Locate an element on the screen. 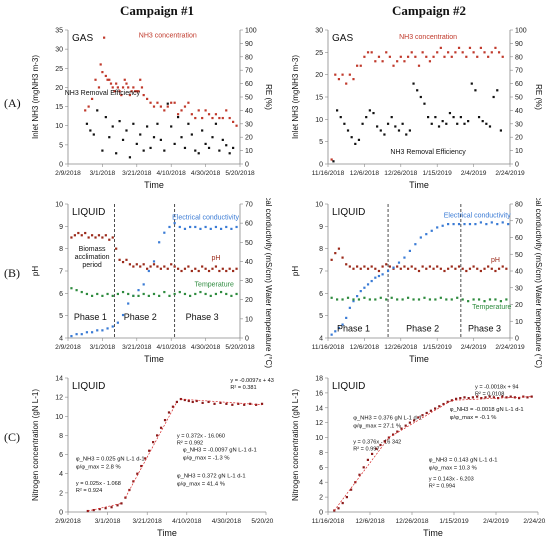 The width and height of the screenshot is (550, 545). chart-a1-y2-tick-label: 40 is located at coordinates (249, 111).